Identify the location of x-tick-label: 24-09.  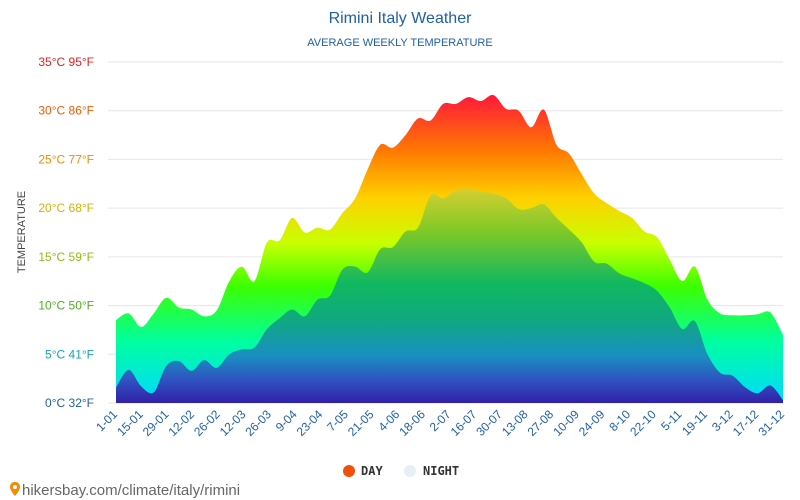
(592, 423).